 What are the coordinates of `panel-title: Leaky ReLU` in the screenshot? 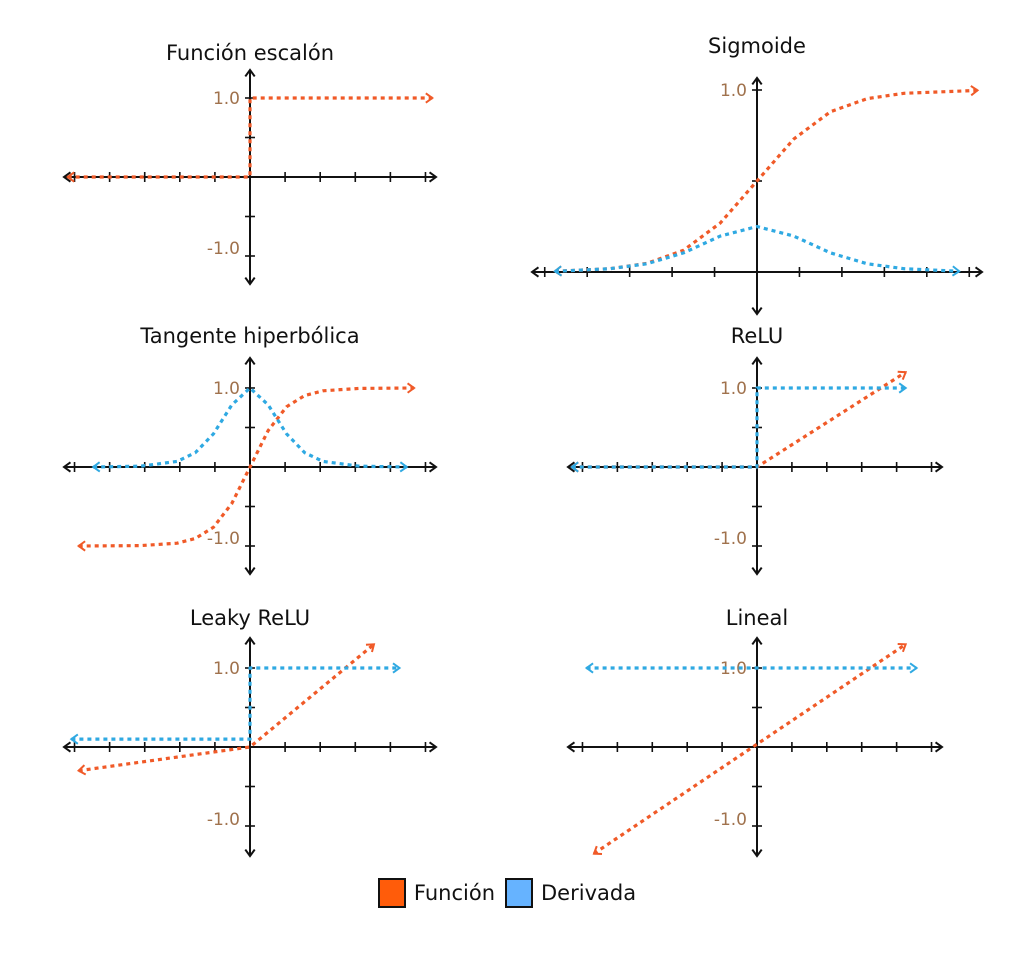 It's located at (250, 618).